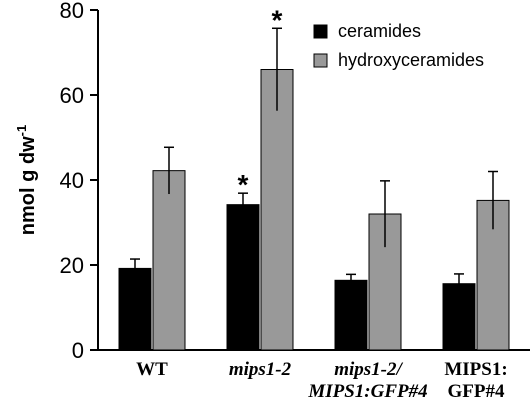 This screenshot has height=403, width=531. Describe the element at coordinates (320, 31) in the screenshot. I see `legend-swatch-ceramides` at that location.